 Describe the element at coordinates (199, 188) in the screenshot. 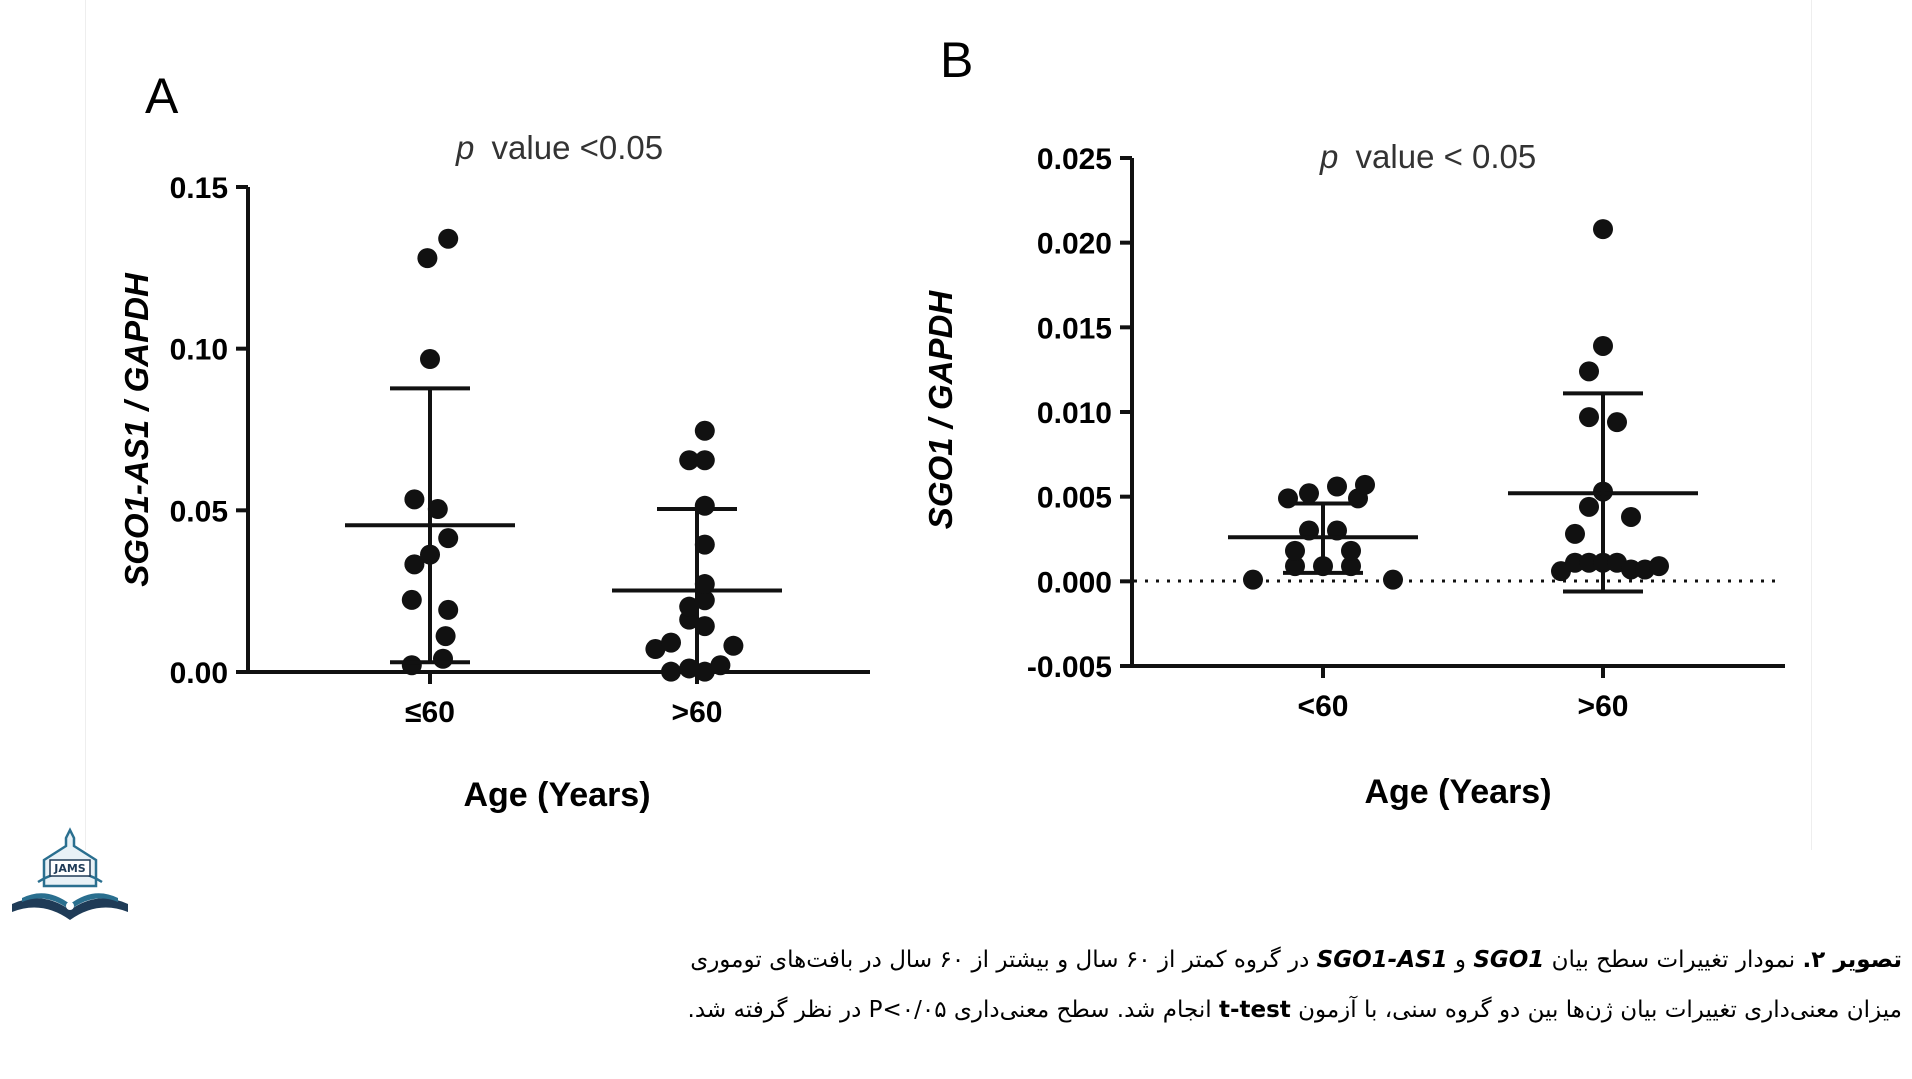

I see `chart-a-ytick-label: 0.15` at that location.